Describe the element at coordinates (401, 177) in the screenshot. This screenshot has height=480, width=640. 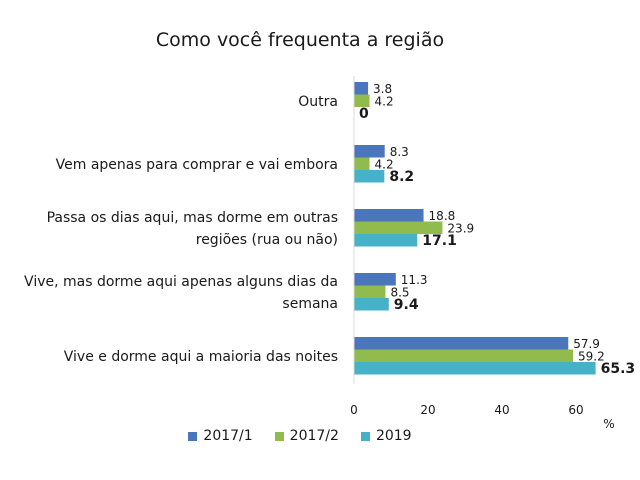
I see `data-label: 8.2` at that location.